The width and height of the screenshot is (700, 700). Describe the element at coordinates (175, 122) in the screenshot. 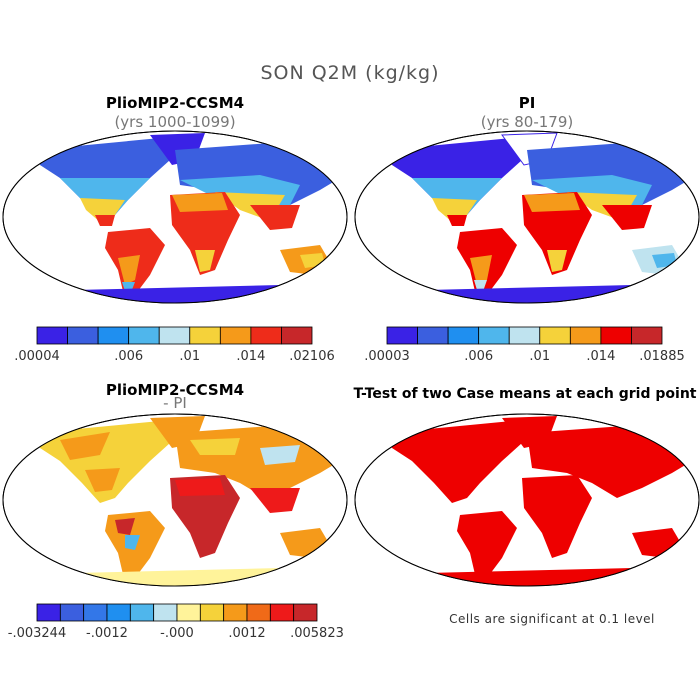

I see `panel1-subtitle: (yrs 1000-1099)` at that location.